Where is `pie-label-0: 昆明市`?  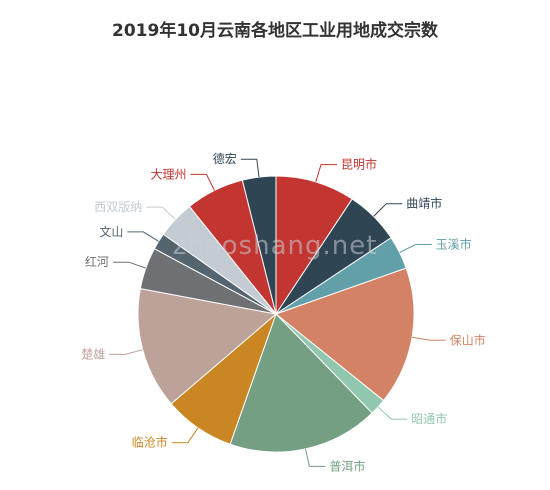
pie-label-0: 昆明市 is located at coordinates (359, 164).